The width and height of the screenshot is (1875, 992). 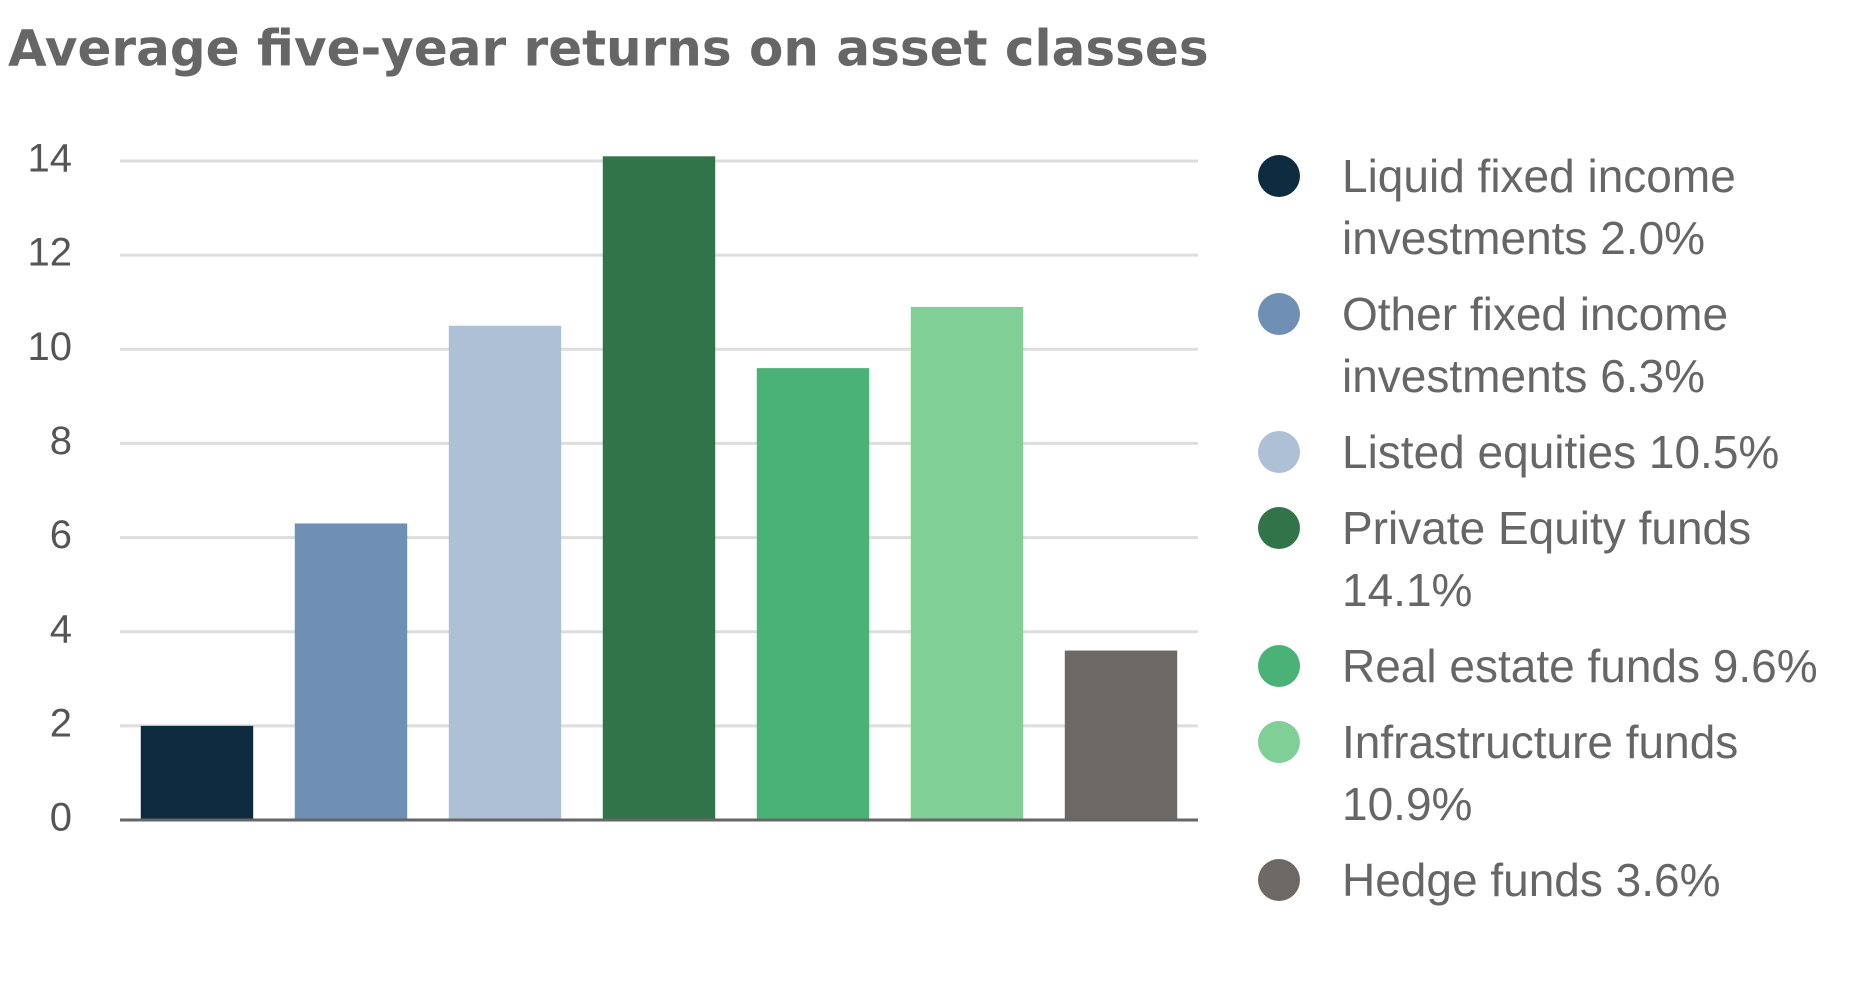 I want to click on y-tick-label: 4, so click(x=61, y=629).